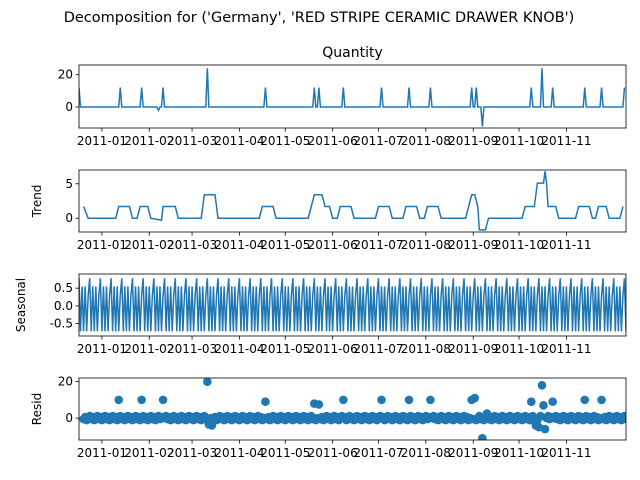 The image size is (640, 480). What do you see at coordinates (333, 245) in the screenshot?
I see `trend-xtick-label: 2011-06` at bounding box center [333, 245].